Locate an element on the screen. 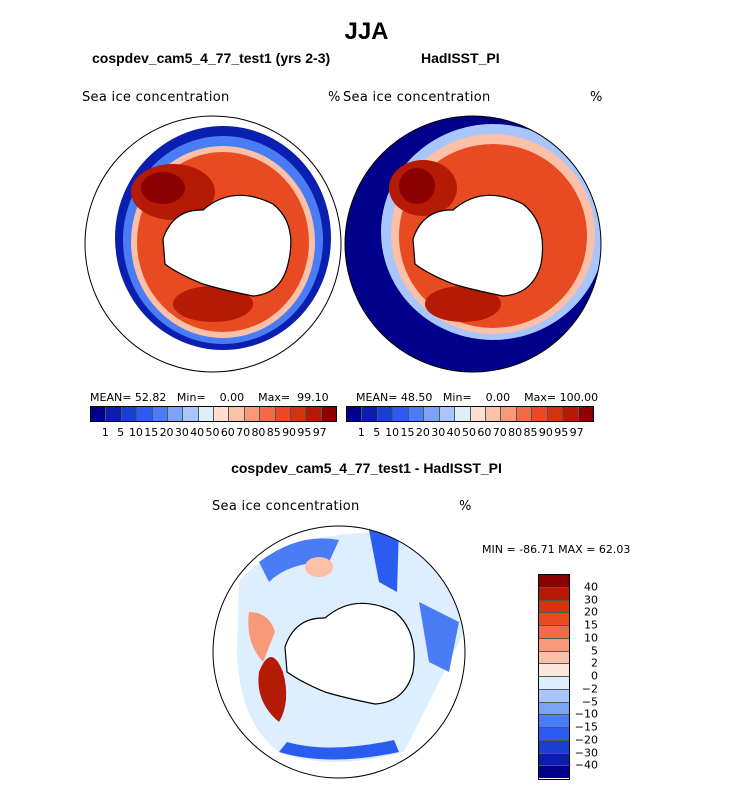  panel2-variable-label: Sea ice concentration is located at coordinates (417, 97).